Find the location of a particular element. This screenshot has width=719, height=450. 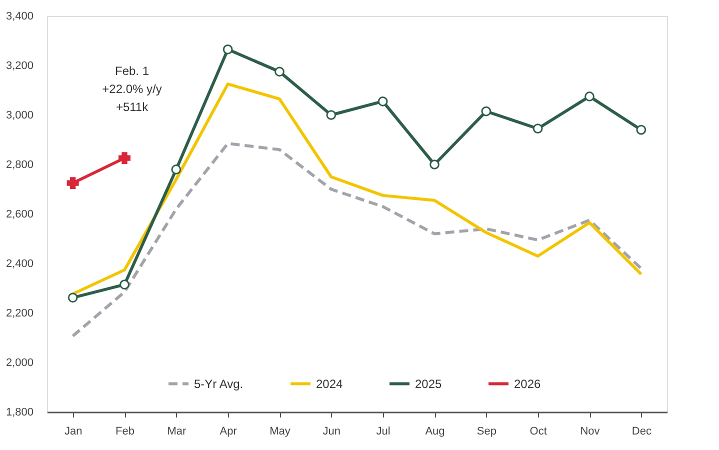

x-tick-label: May is located at coordinates (280, 432).